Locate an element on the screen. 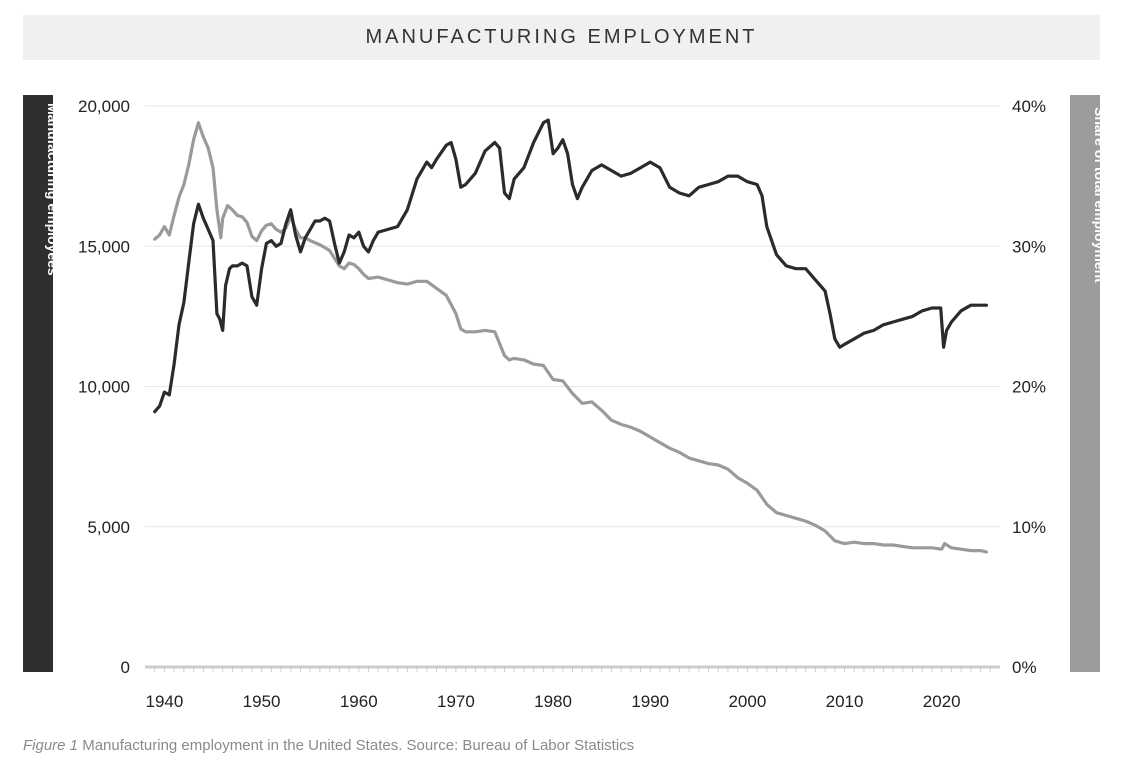 The image size is (1125, 761). right-axis-band: Share of total employment is located at coordinates (1089, 383).